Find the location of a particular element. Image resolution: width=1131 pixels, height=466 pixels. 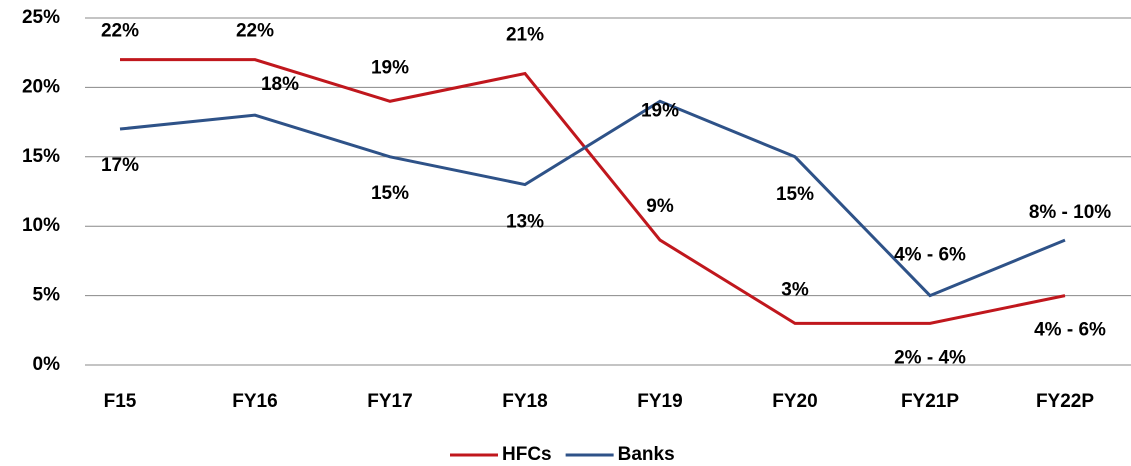

y-tick-label: 25% is located at coordinates (41, 17).